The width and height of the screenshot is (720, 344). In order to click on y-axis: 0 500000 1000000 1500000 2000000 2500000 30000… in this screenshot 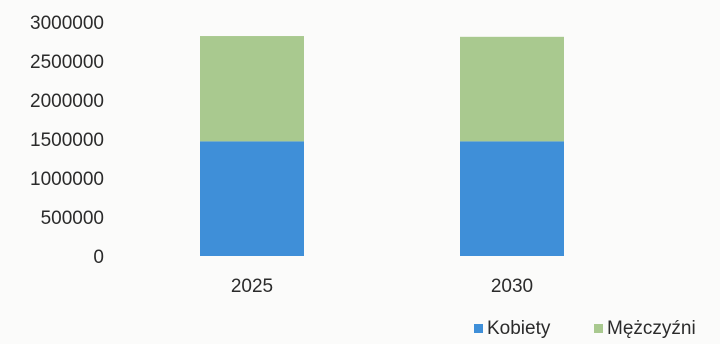, I will do `click(67, 140)`.